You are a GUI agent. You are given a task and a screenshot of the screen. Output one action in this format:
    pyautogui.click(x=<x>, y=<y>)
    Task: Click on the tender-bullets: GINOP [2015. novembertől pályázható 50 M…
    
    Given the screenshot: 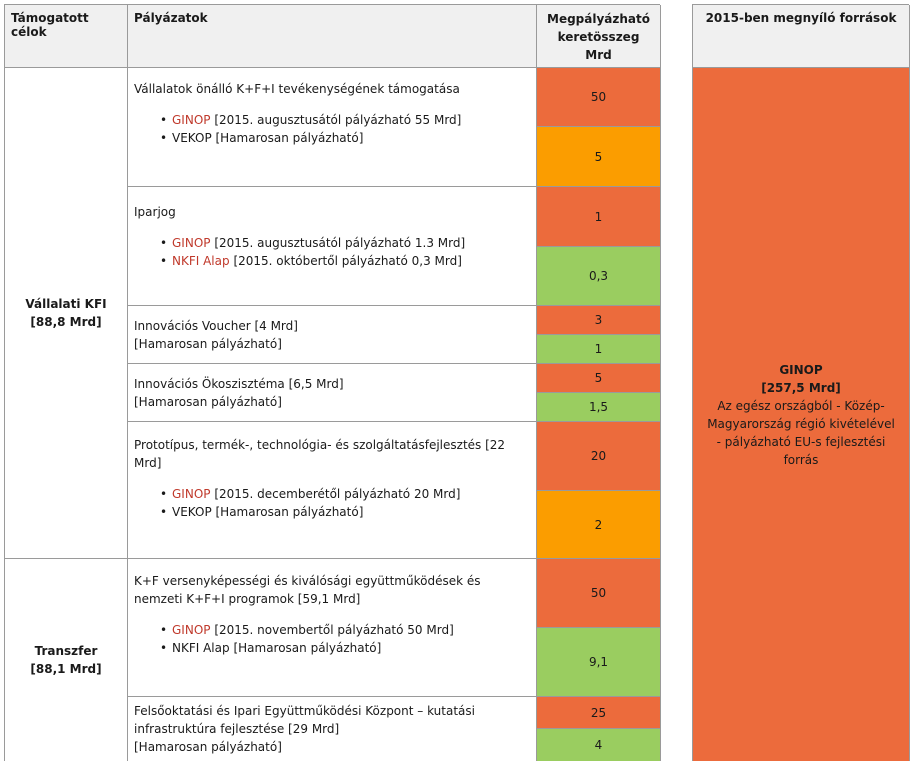 What is the action you would take?
    pyautogui.click(x=332, y=639)
    